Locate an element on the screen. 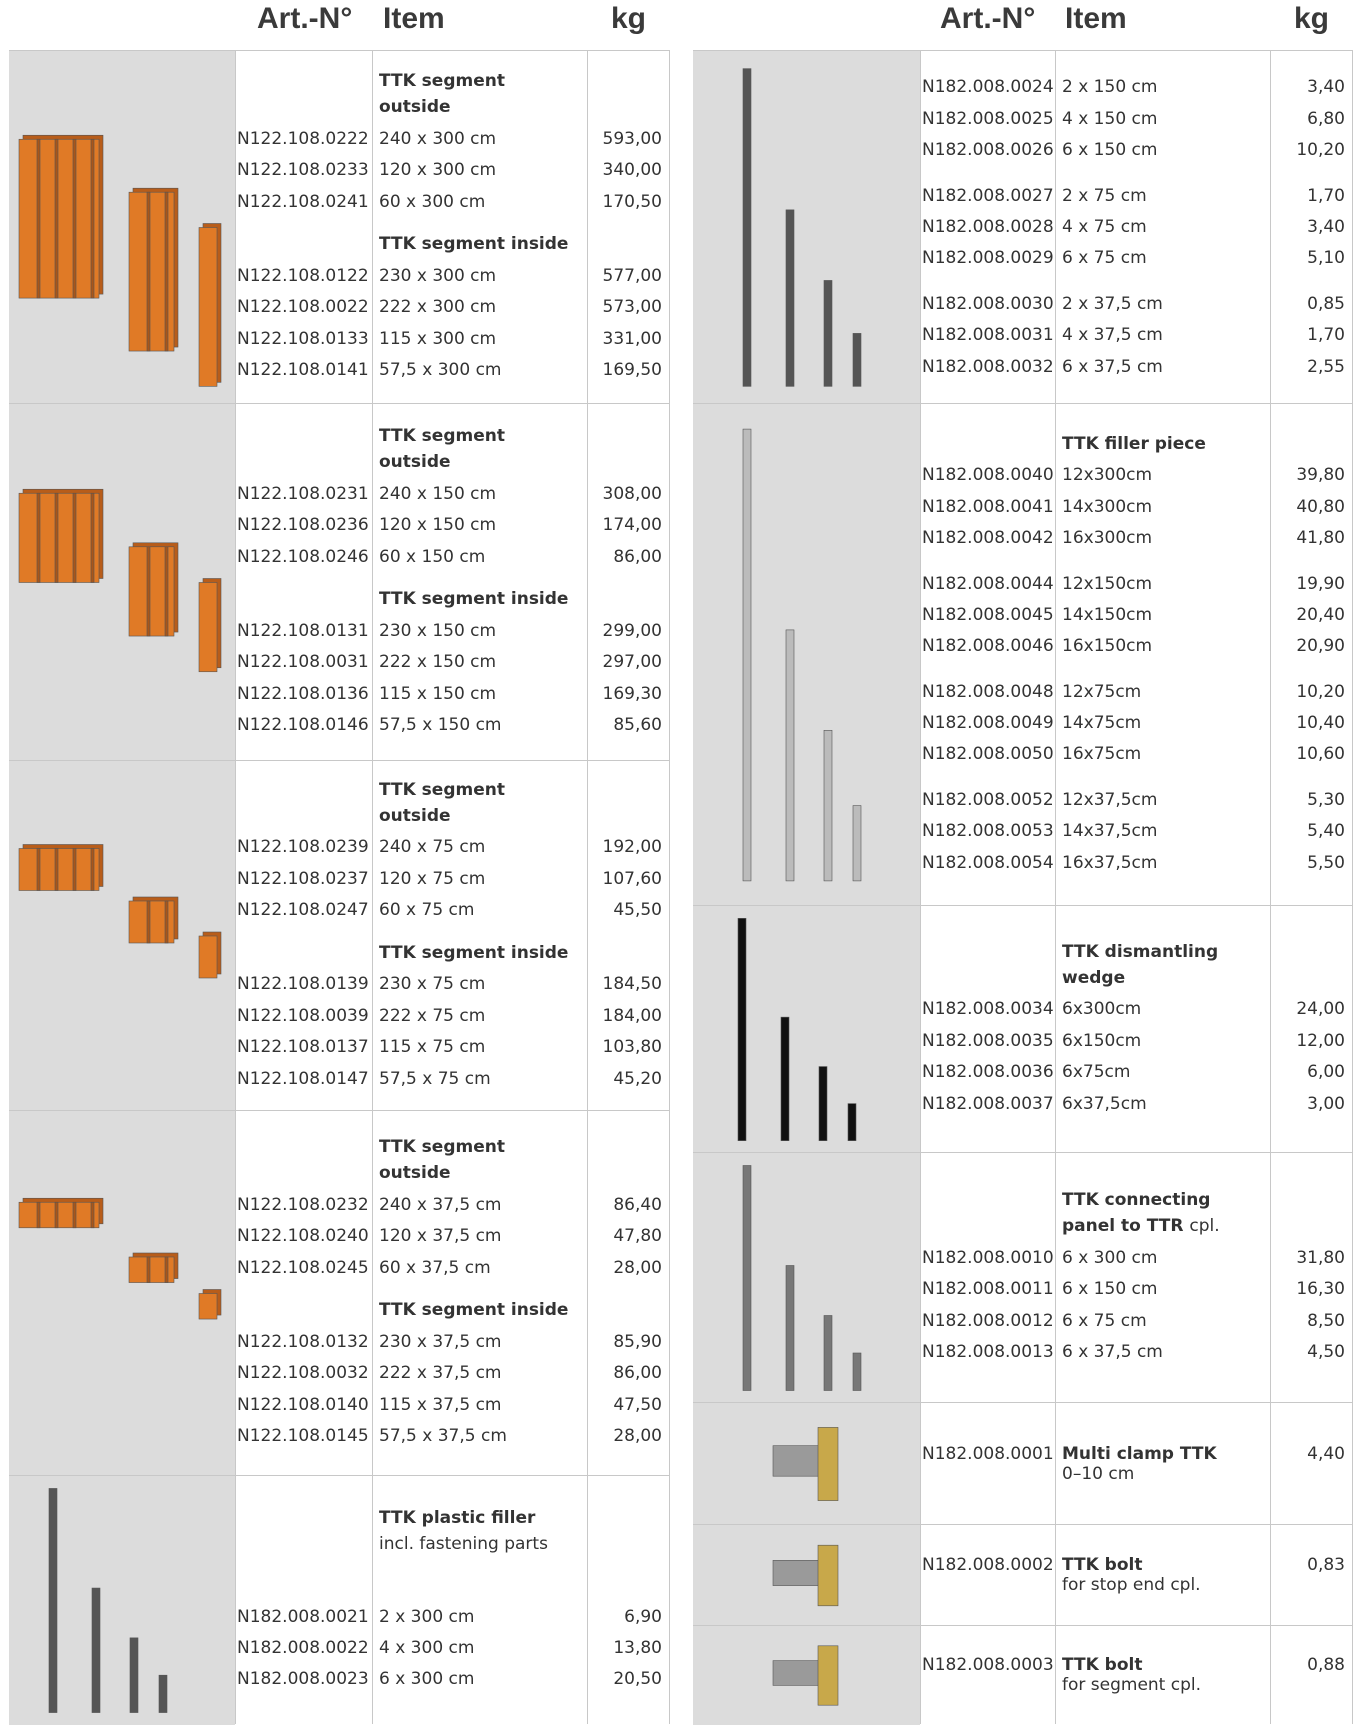 Image resolution: width=1364 pixels, height=1729 pixels. group-heading: TTK segment outside is located at coordinates (476, 803).